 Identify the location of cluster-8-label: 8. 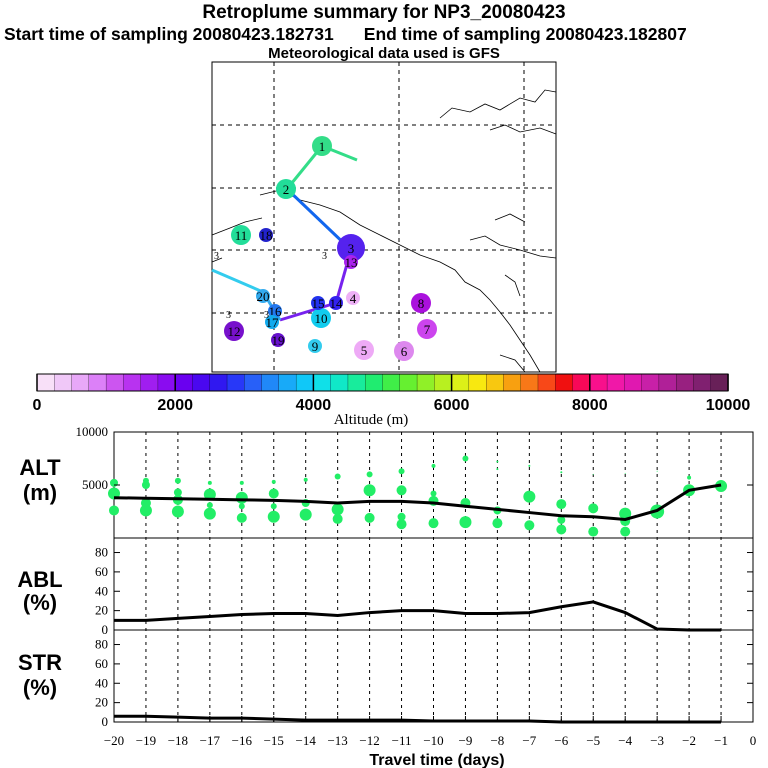
(421, 303).